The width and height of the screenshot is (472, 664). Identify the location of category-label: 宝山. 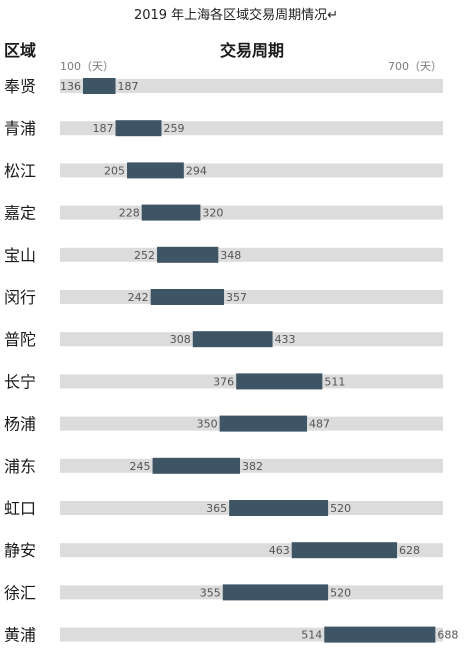
(20, 255).